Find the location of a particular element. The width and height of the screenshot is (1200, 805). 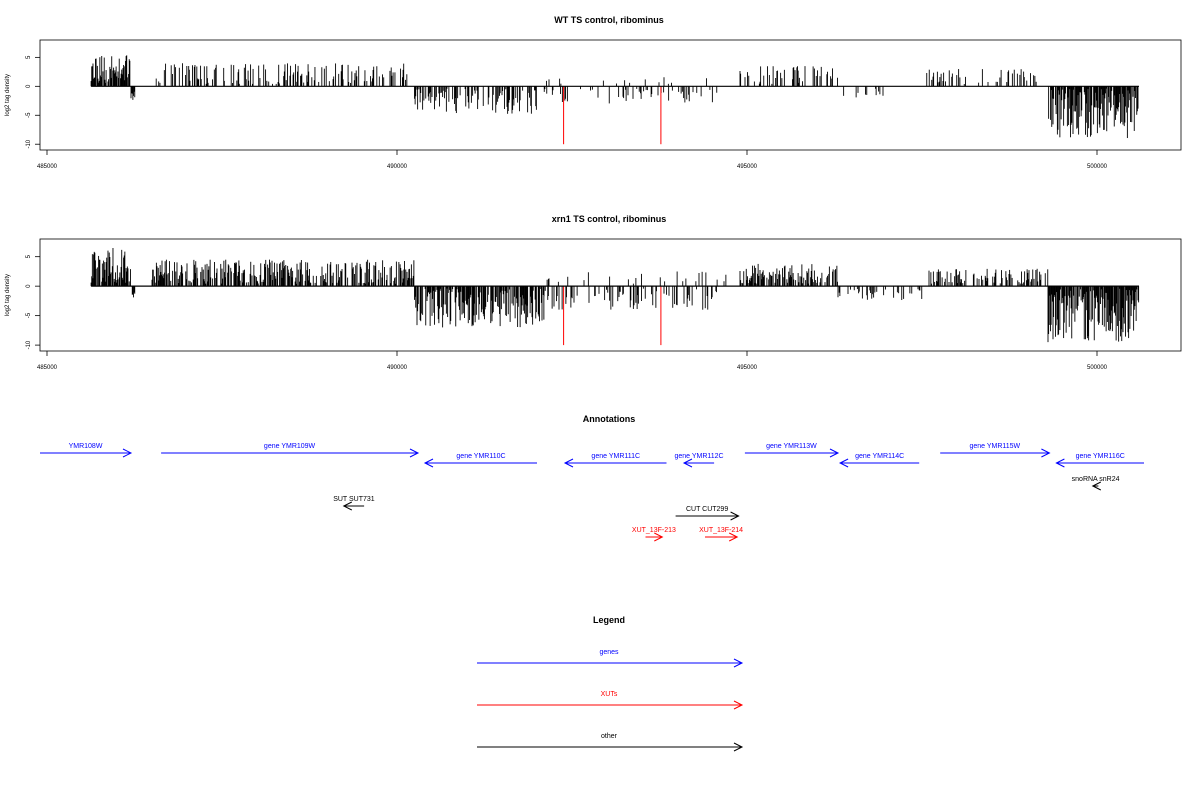

xrn1-x-tick-label: 500000 is located at coordinates (1097, 368).